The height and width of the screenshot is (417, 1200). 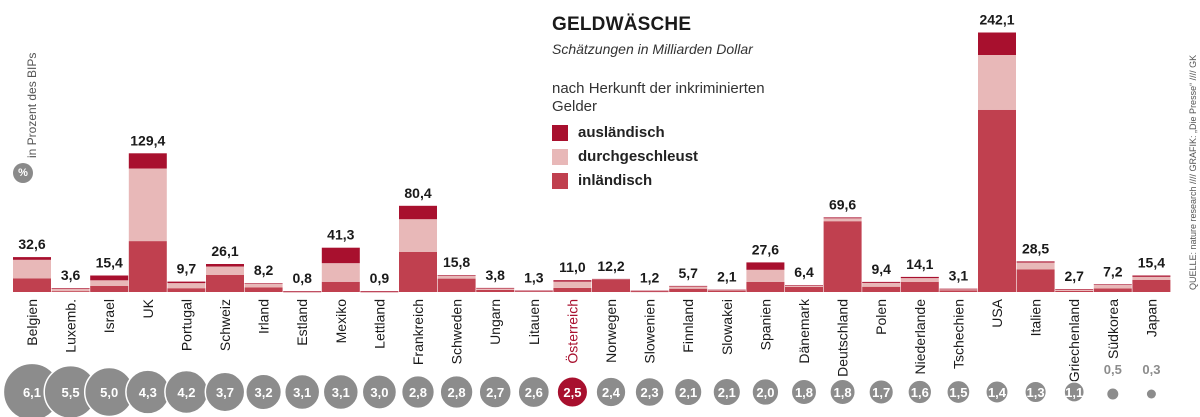 I want to click on country-label: Irland, so click(x=264, y=316).